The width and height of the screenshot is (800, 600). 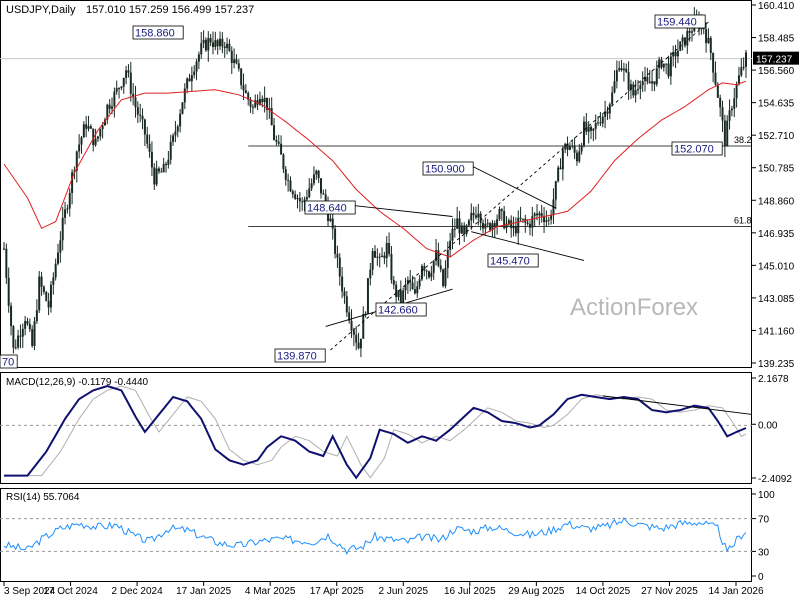 I want to click on price-label: 150.900, so click(x=445, y=170).